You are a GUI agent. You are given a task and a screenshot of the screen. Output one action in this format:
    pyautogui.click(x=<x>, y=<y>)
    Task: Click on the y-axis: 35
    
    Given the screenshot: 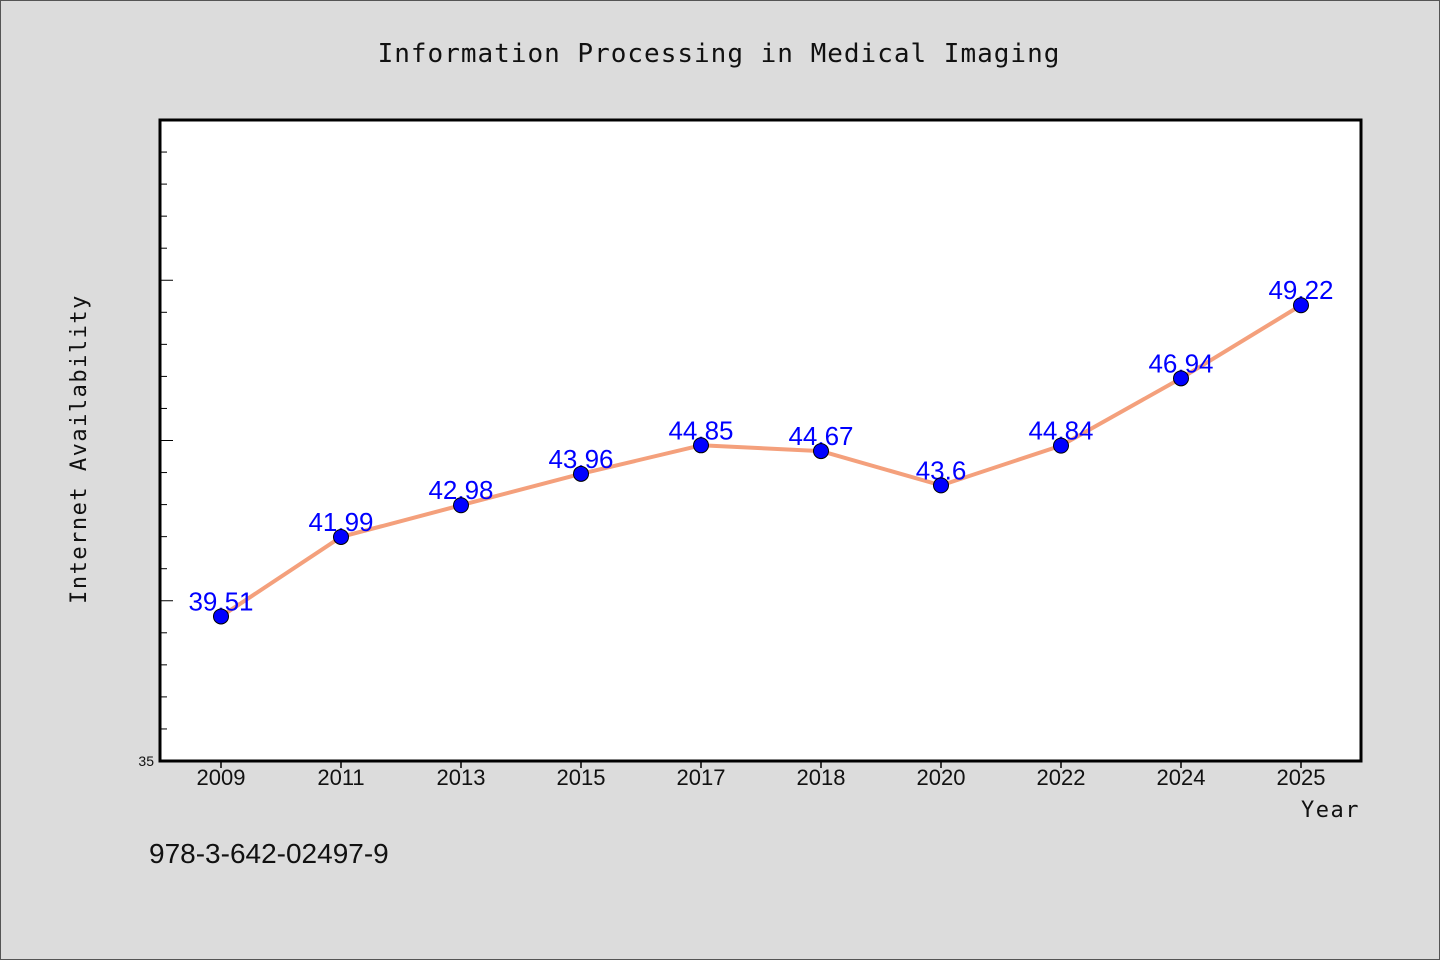 What is the action you would take?
    pyautogui.click(x=155, y=460)
    